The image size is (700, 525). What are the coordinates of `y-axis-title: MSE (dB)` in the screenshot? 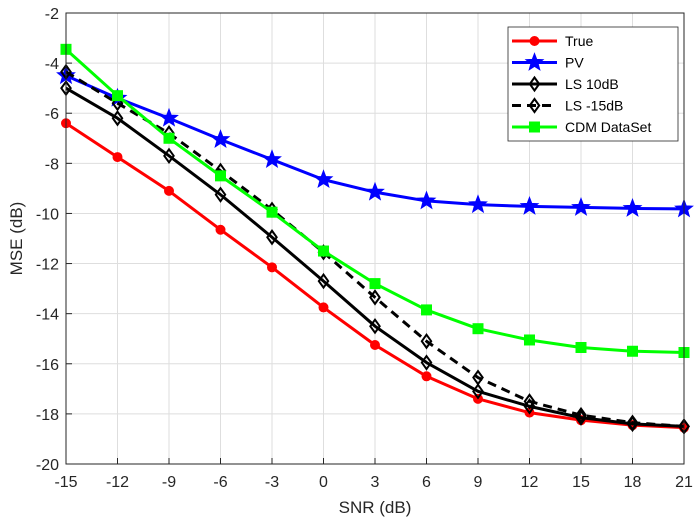 It's located at (16, 239).